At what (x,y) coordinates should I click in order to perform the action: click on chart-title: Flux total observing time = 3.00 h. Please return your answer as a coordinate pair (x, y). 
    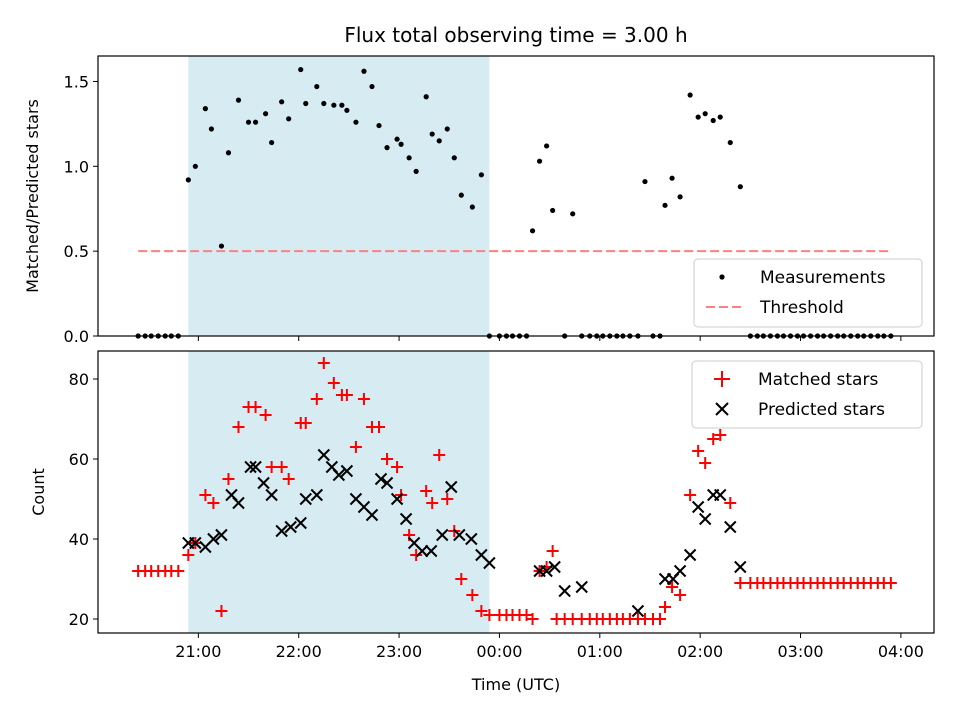
    Looking at the image, I should click on (515, 35).